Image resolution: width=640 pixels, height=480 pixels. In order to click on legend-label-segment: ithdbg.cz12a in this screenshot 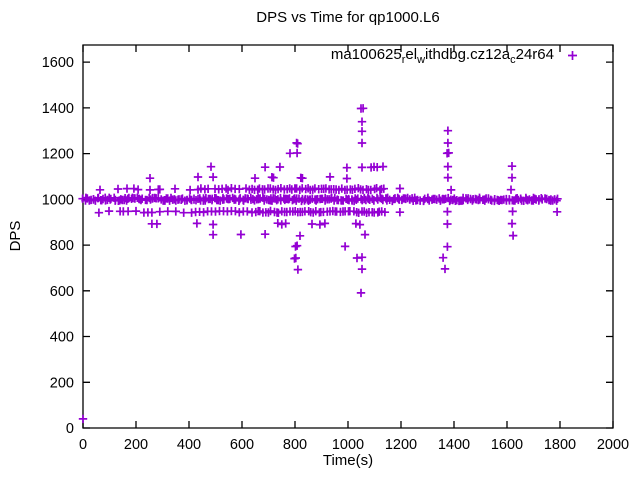, I will do `click(468, 54)`.